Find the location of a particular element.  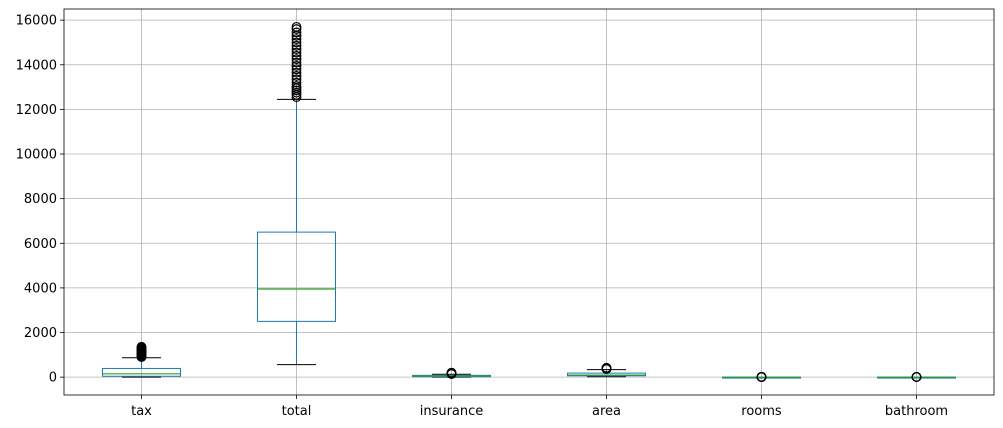

y-tick-label: 16000 is located at coordinates (36, 21).